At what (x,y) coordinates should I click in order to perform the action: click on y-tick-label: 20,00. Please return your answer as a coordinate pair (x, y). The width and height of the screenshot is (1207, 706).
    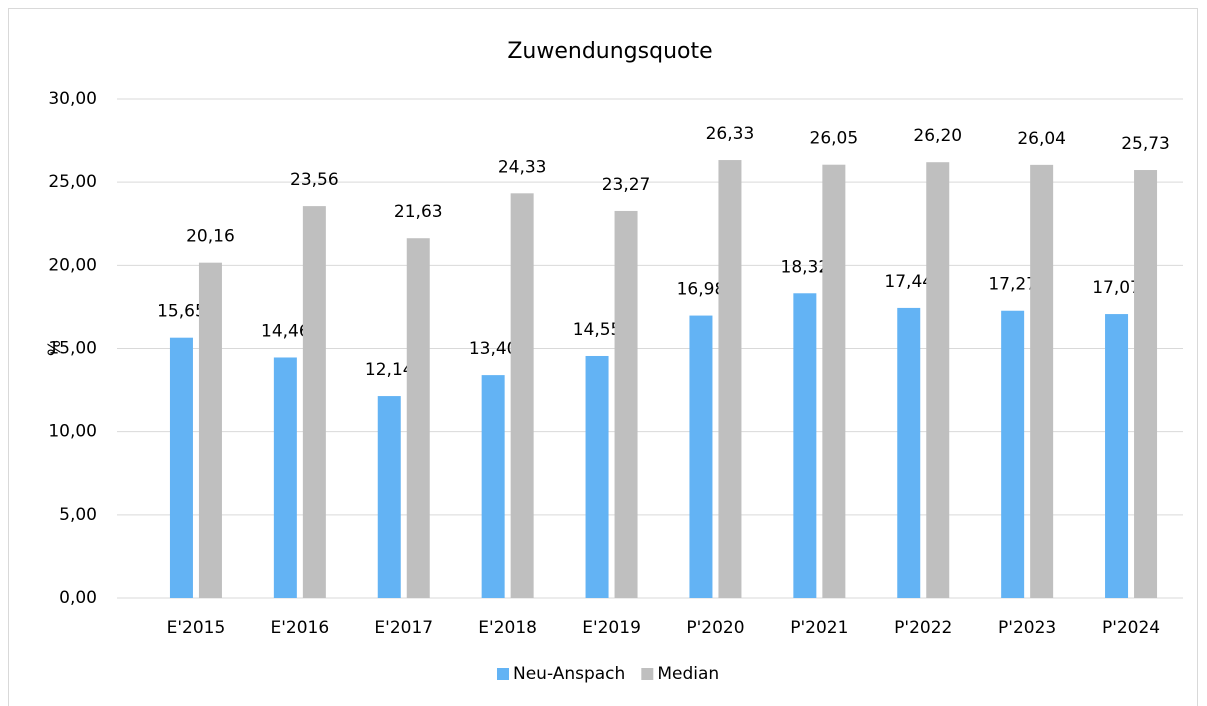
    Looking at the image, I should click on (72, 265).